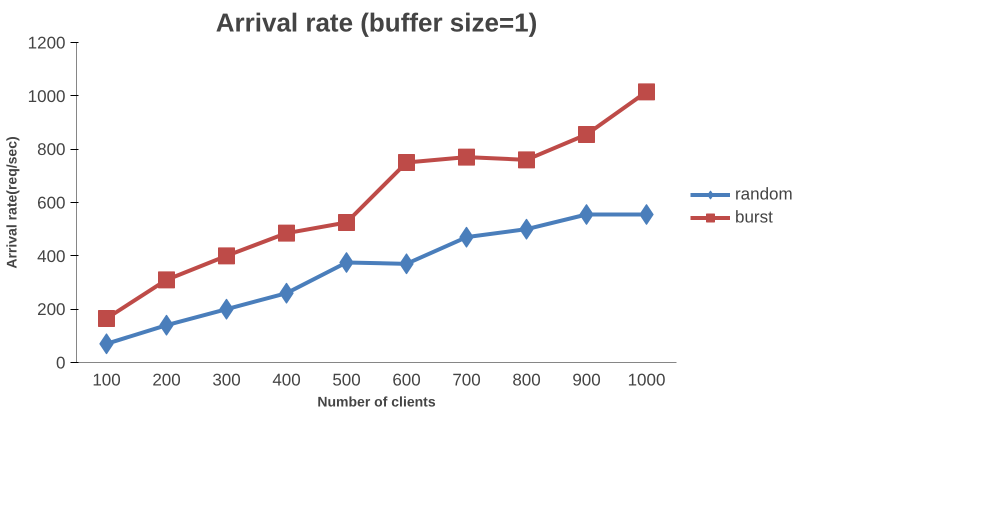 The height and width of the screenshot is (529, 984). Describe the element at coordinates (51, 256) in the screenshot. I see `y-tick-label: 400` at that location.